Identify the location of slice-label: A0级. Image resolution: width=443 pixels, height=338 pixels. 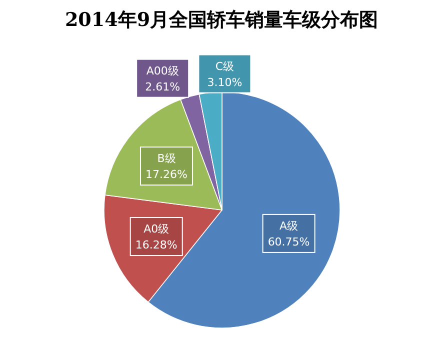
(157, 229).